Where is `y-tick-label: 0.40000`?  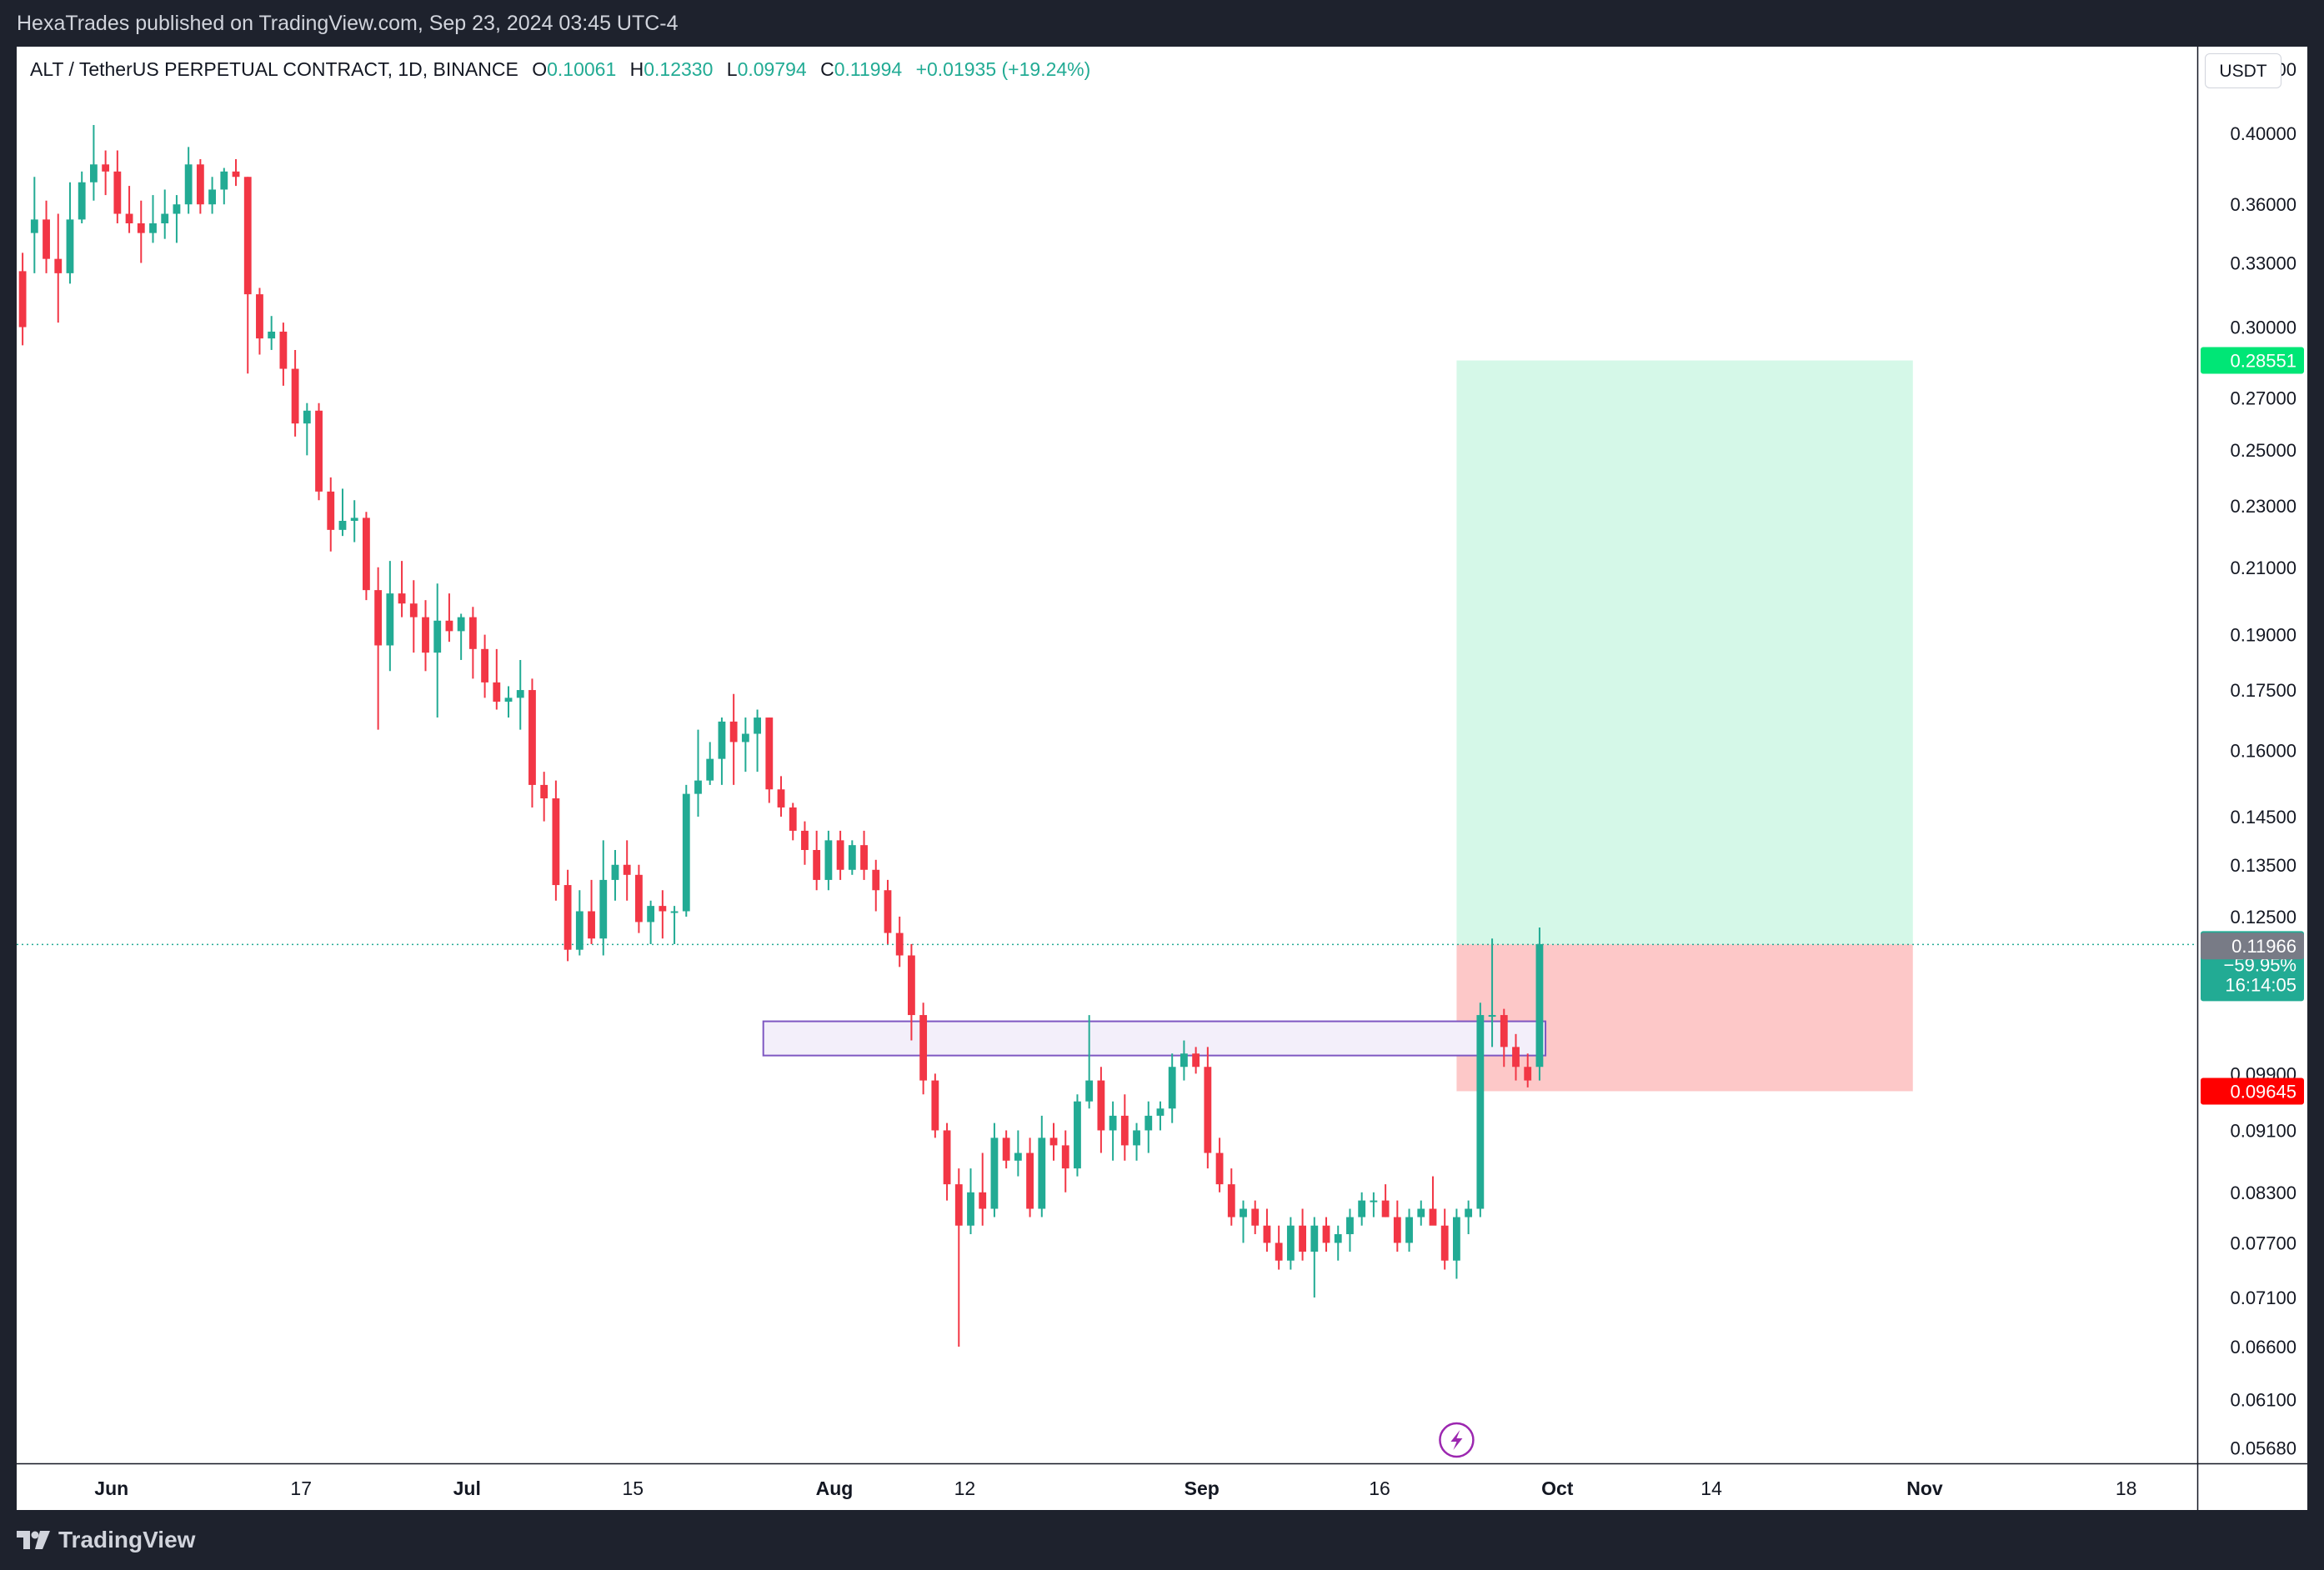 y-tick-label: 0.40000 is located at coordinates (2263, 133).